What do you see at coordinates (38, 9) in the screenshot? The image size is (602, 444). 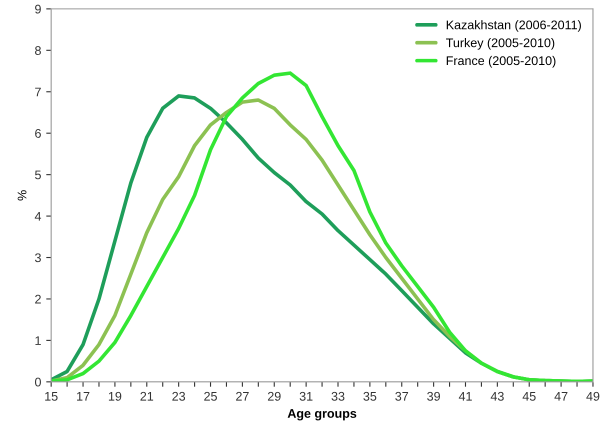 I see `y-tick-label: 9` at bounding box center [38, 9].